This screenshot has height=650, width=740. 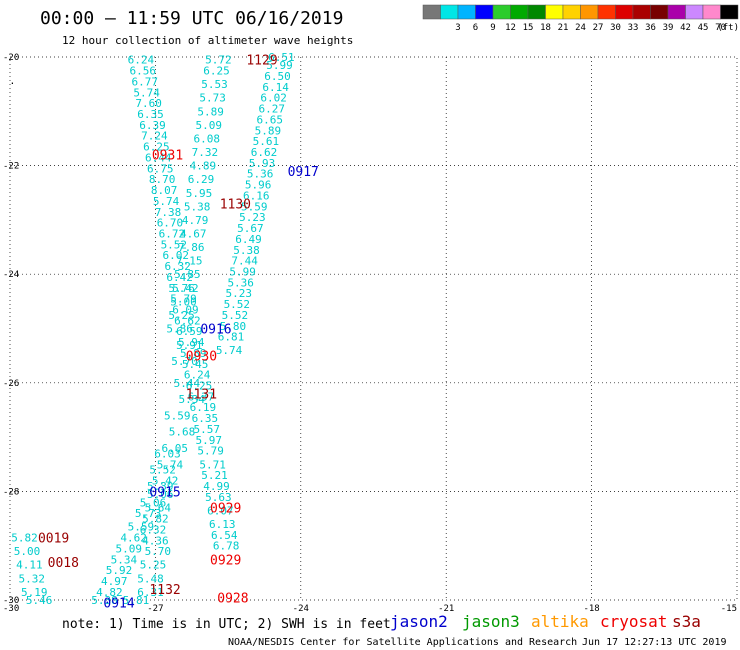 What do you see at coordinates (136, 600) in the screenshot?
I see `swh-point-125: 5.81` at bounding box center [136, 600].